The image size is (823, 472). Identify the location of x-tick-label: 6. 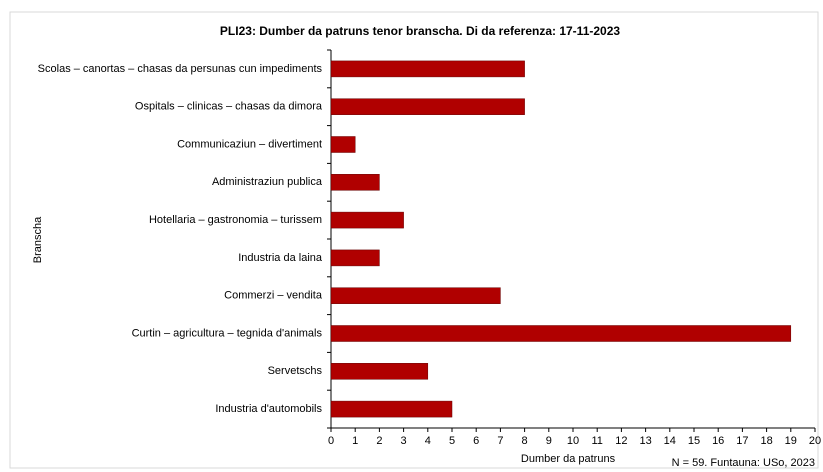
(476, 441).